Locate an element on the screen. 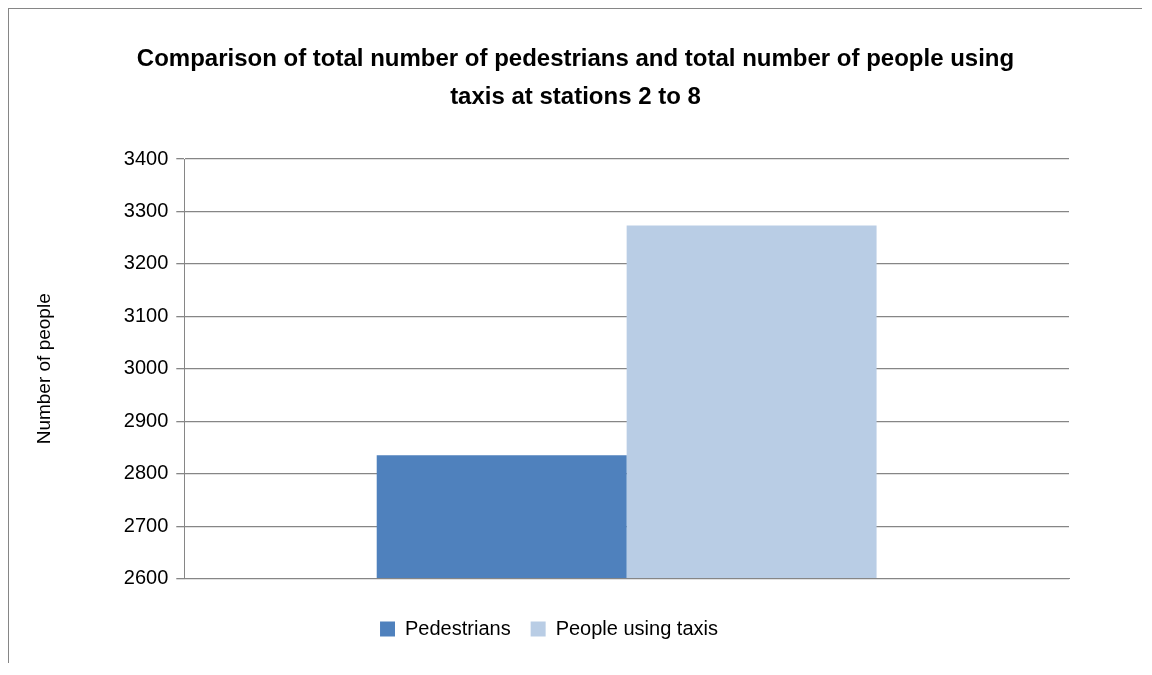 This screenshot has width=1152, height=675. y-tick-label: 3400 is located at coordinates (146, 157).